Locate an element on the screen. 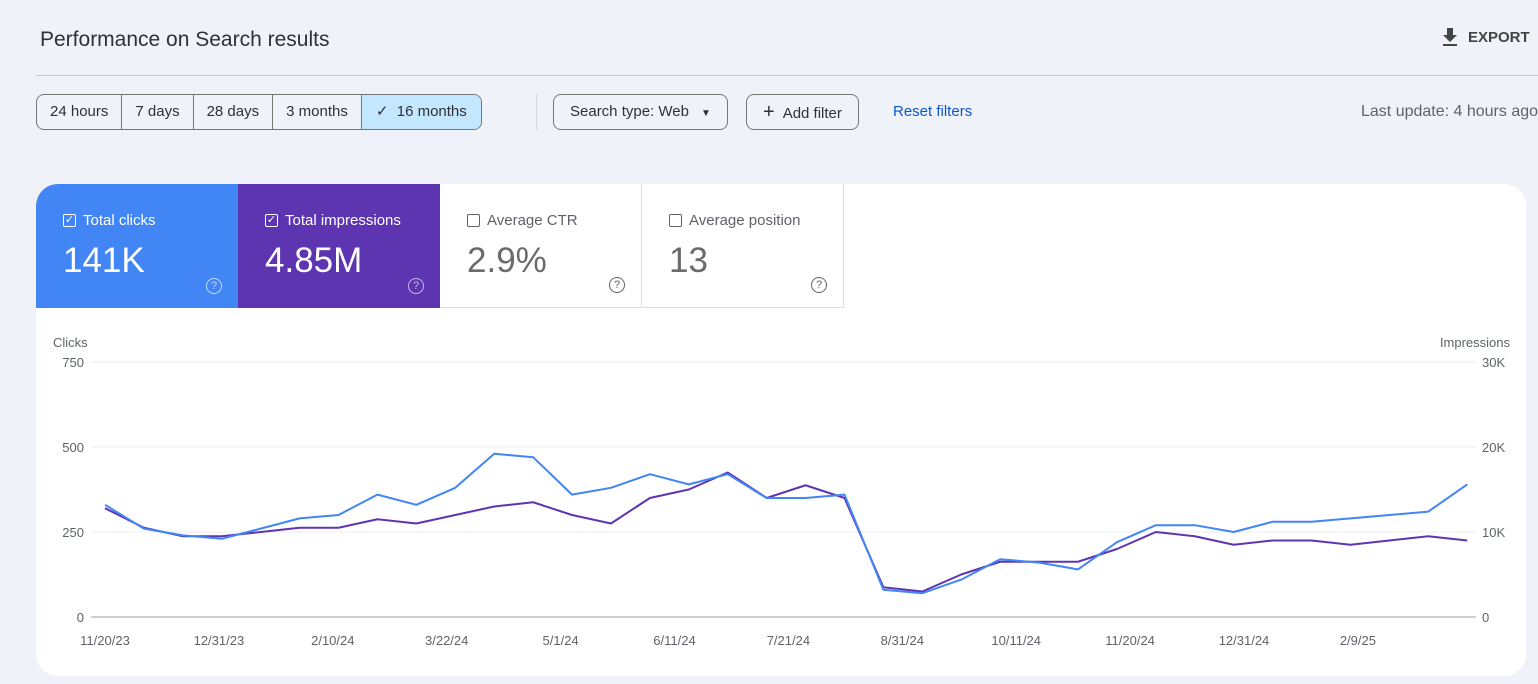  x-tick-label: 5/1/24 is located at coordinates (561, 640).